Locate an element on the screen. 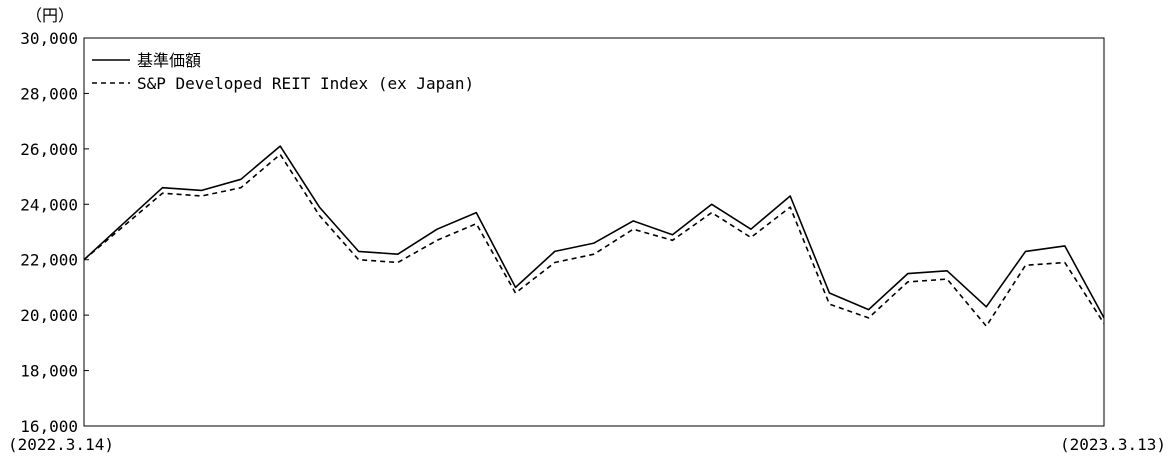 The image size is (1172, 457). legend-label-nav: 基準価額 is located at coordinates (169, 60).